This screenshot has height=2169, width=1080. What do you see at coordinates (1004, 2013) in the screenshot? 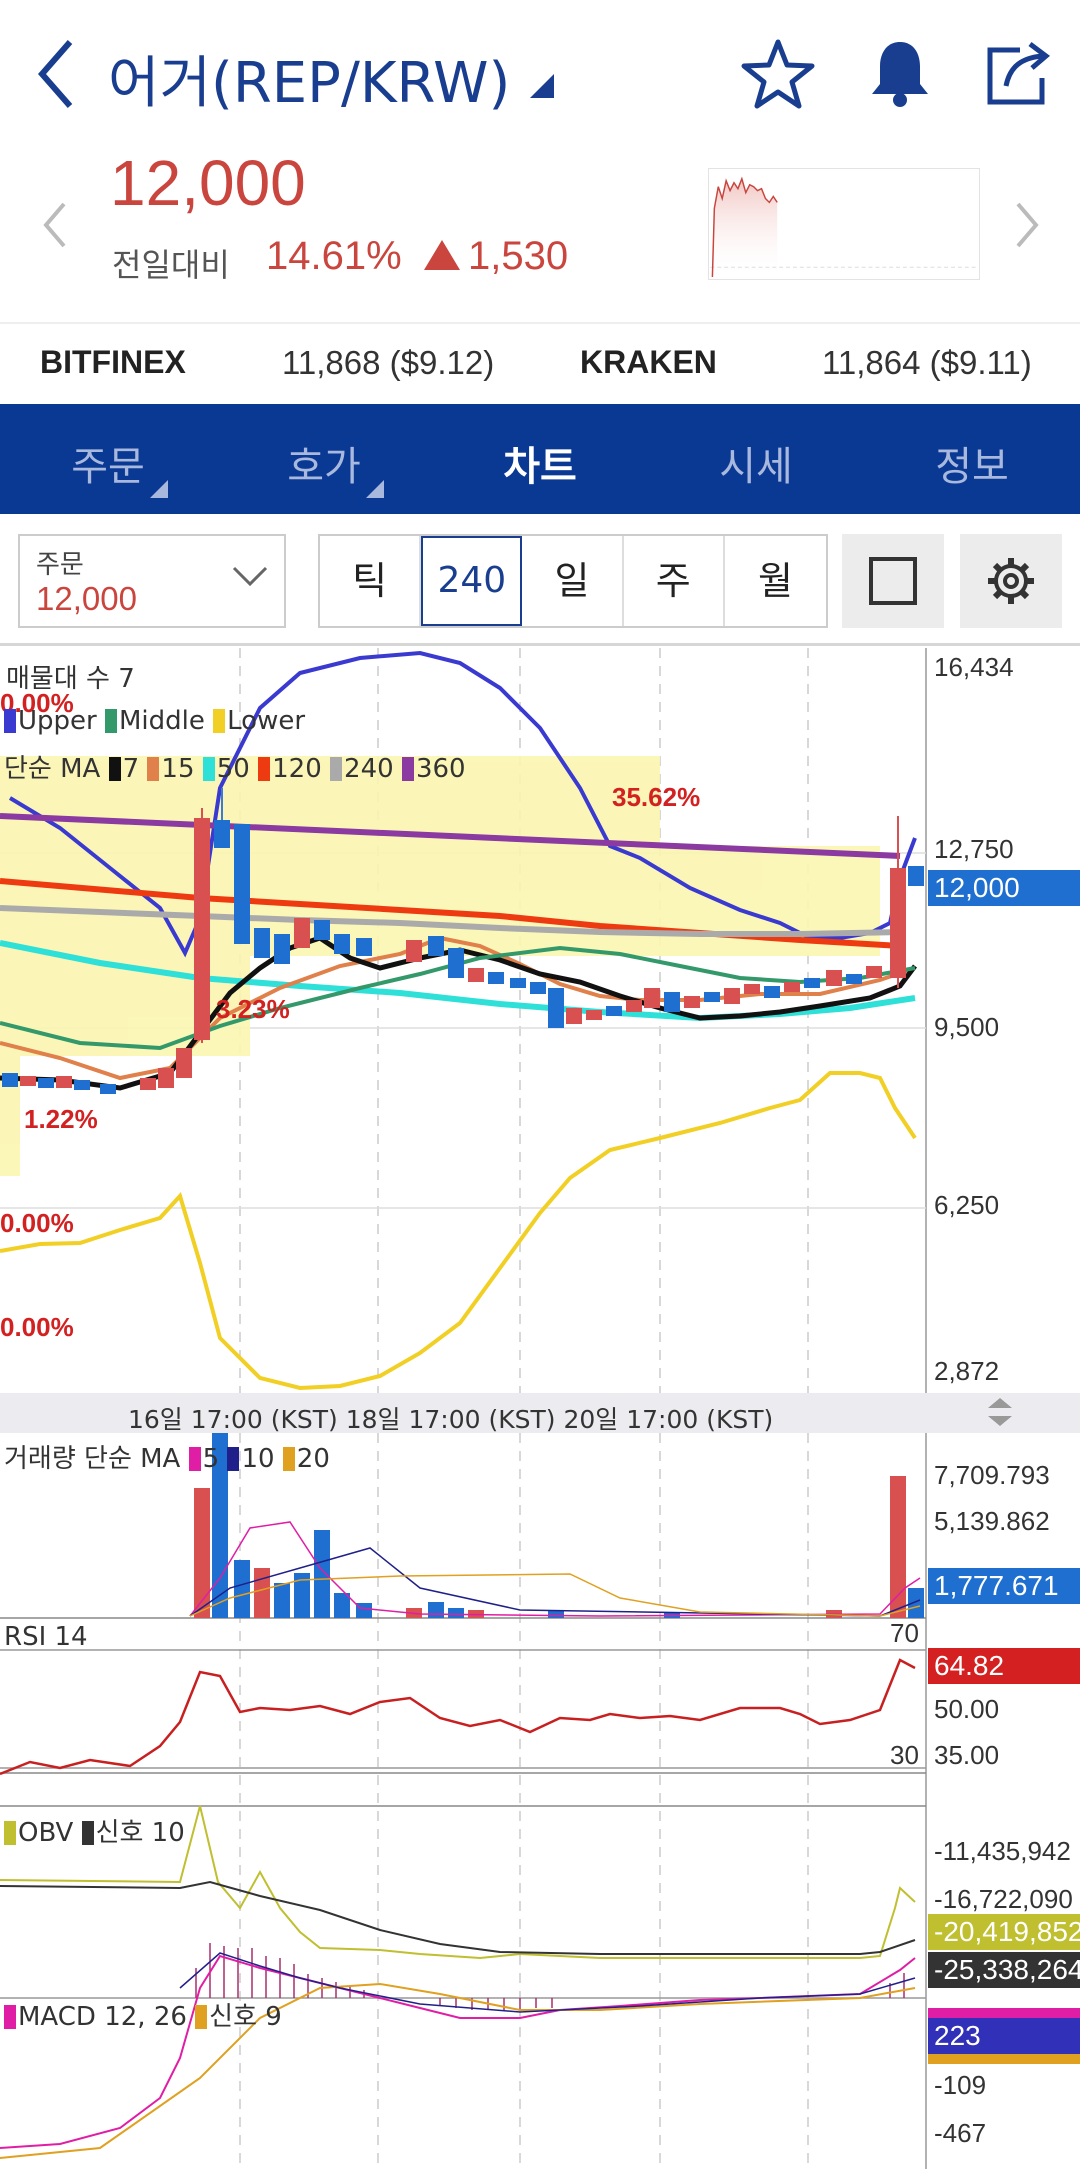
I see `macd-tag-strip` at bounding box center [1004, 2013].